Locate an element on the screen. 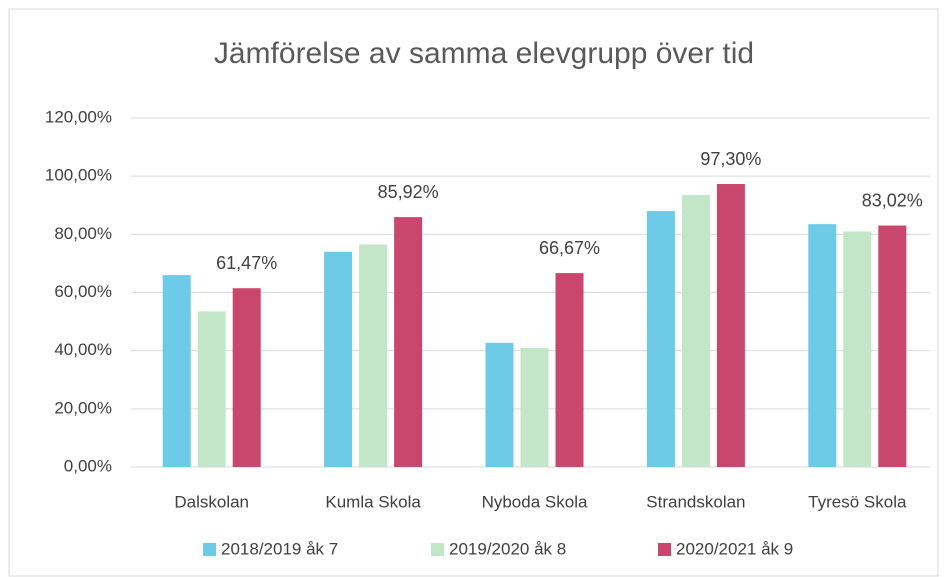 This screenshot has width=947, height=577. y-tick-label: 0,00% is located at coordinates (88, 465).